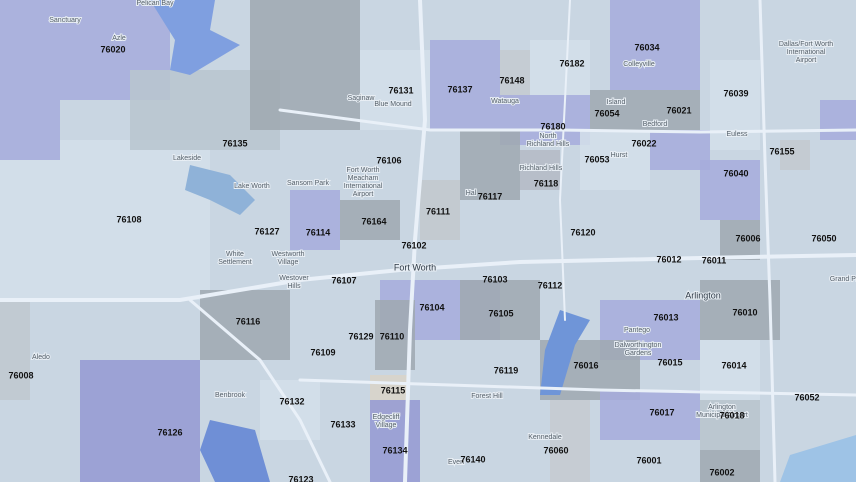 This screenshot has width=856, height=482. Describe the element at coordinates (806, 397) in the screenshot. I see `zip-label: 76052` at that location.